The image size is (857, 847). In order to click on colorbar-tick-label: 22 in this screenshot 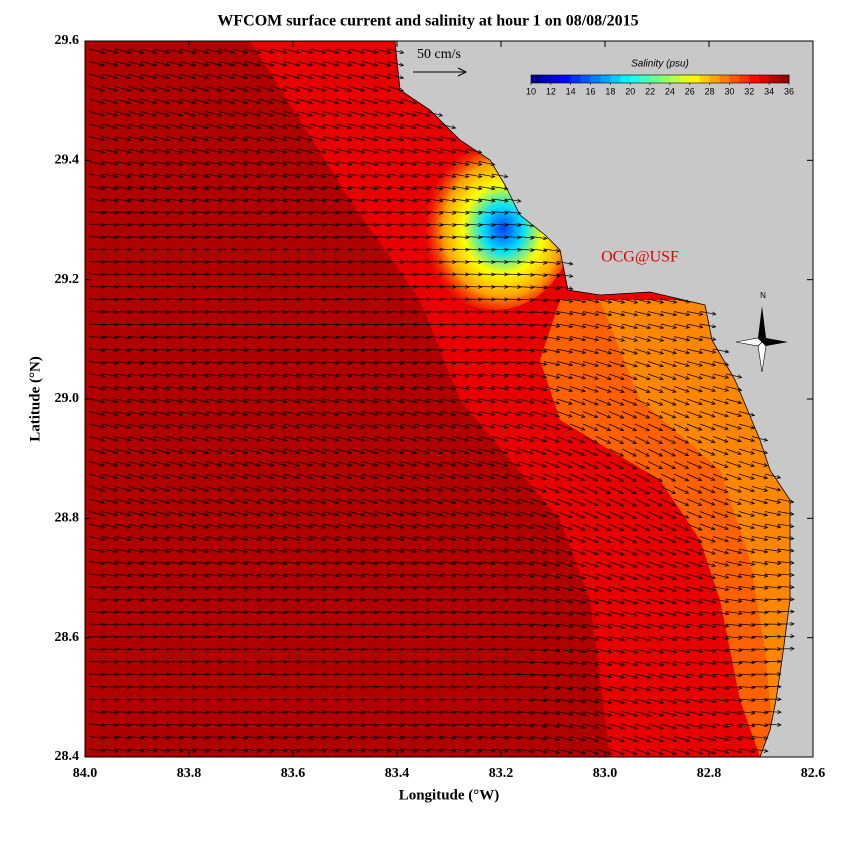, I will do `click(650, 91)`.